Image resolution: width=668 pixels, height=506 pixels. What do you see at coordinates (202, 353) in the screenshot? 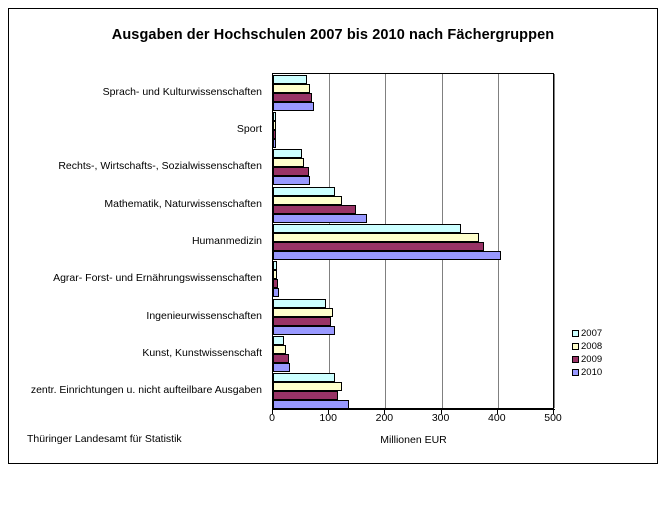
I see `category-label: Kunst, Kunstwissenschaft` at bounding box center [202, 353].